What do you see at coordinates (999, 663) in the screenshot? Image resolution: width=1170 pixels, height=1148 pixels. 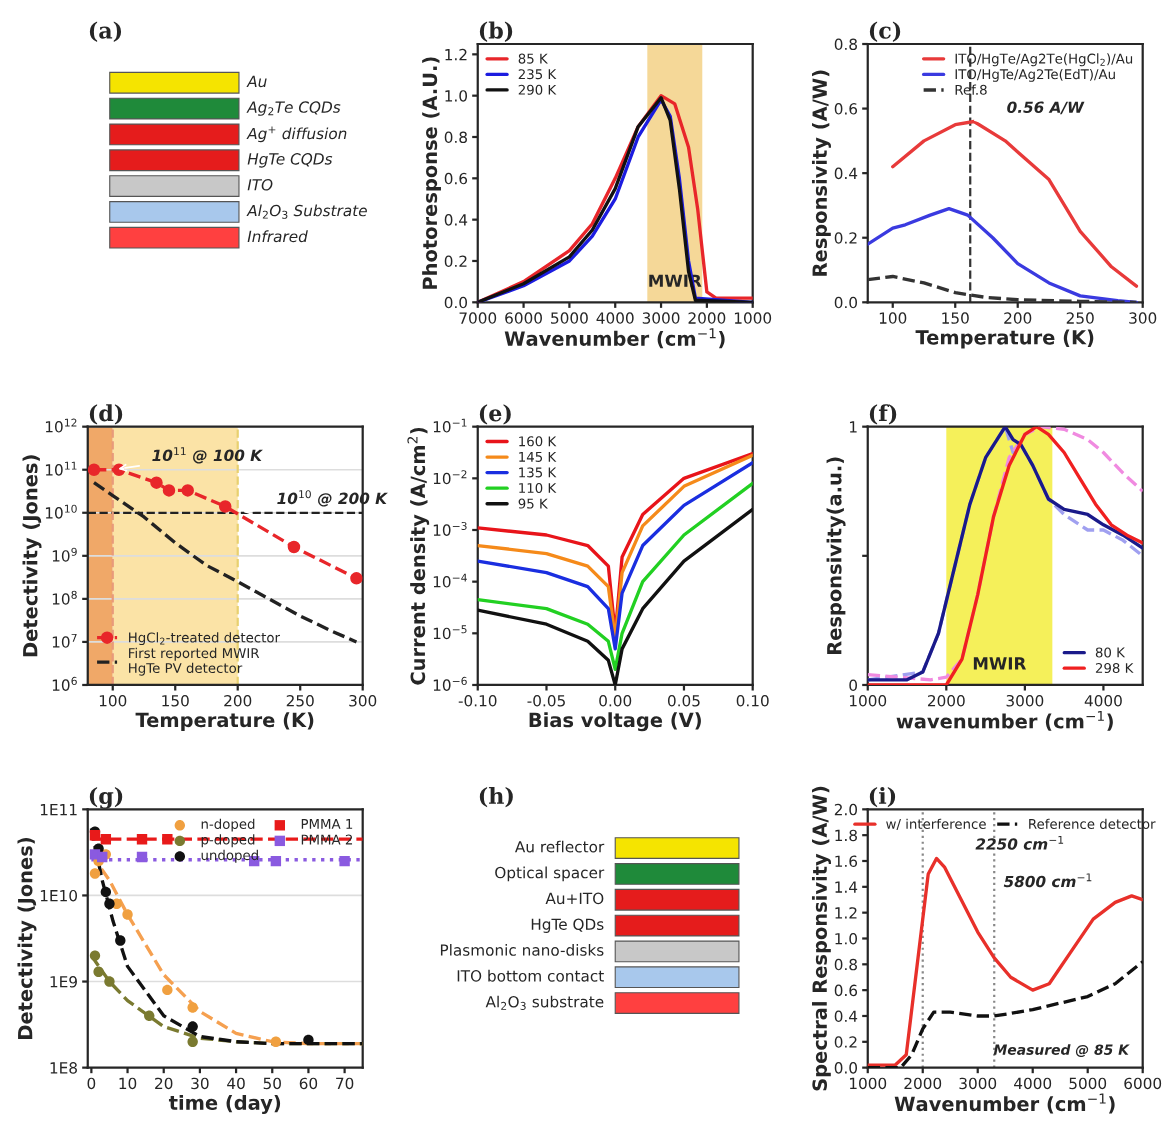 I see `band-label: MWIR` at bounding box center [999, 663].